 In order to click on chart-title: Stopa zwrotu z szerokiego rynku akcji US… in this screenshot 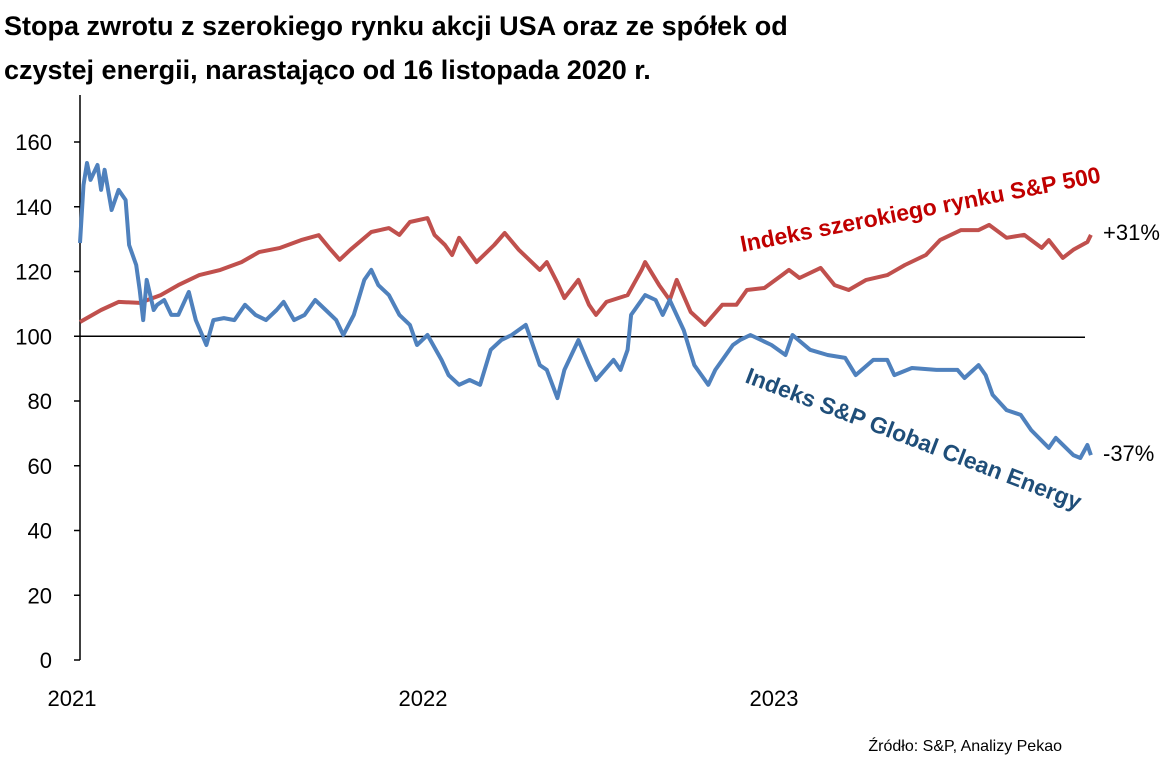, I will do `click(504, 48)`.